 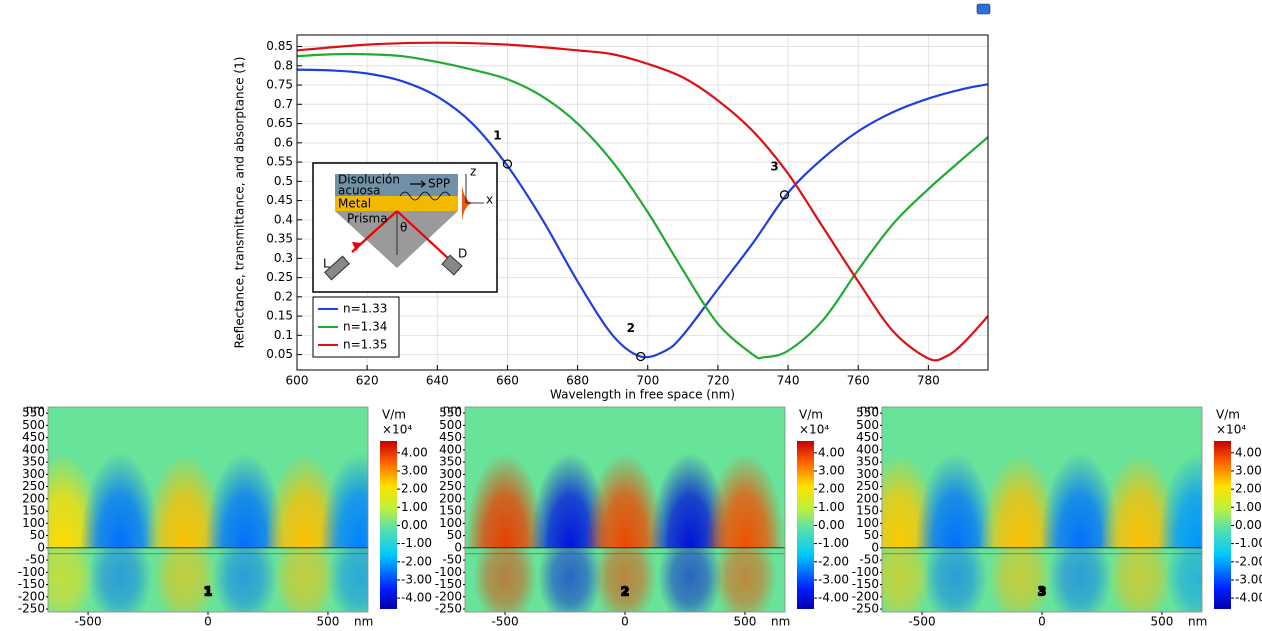 I want to click on x-tick-label: 660, so click(x=507, y=381).